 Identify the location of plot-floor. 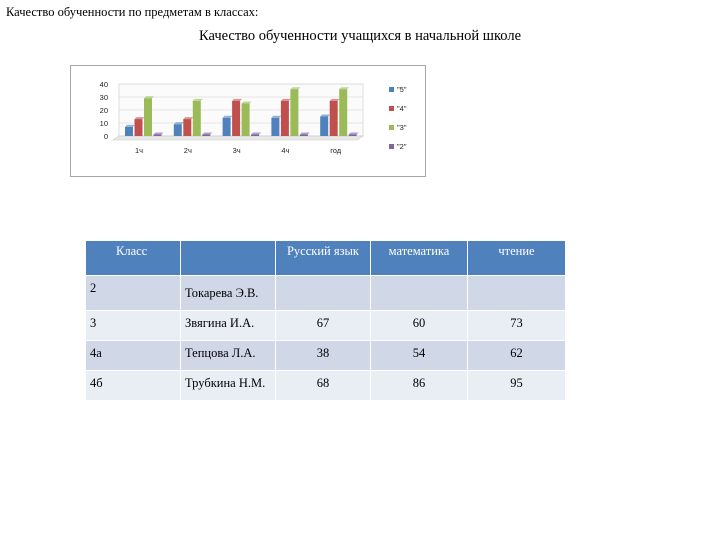
(238, 138).